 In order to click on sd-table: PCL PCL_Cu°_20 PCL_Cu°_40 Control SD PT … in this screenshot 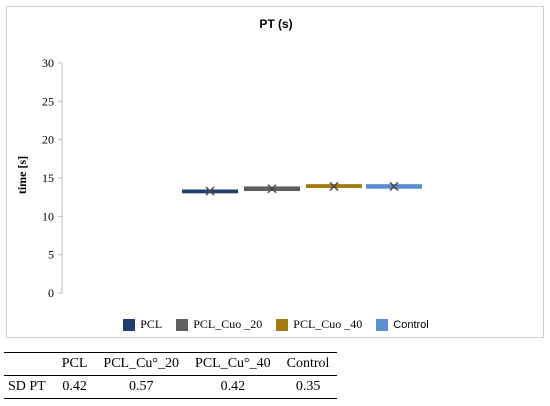, I will do `click(171, 375)`.